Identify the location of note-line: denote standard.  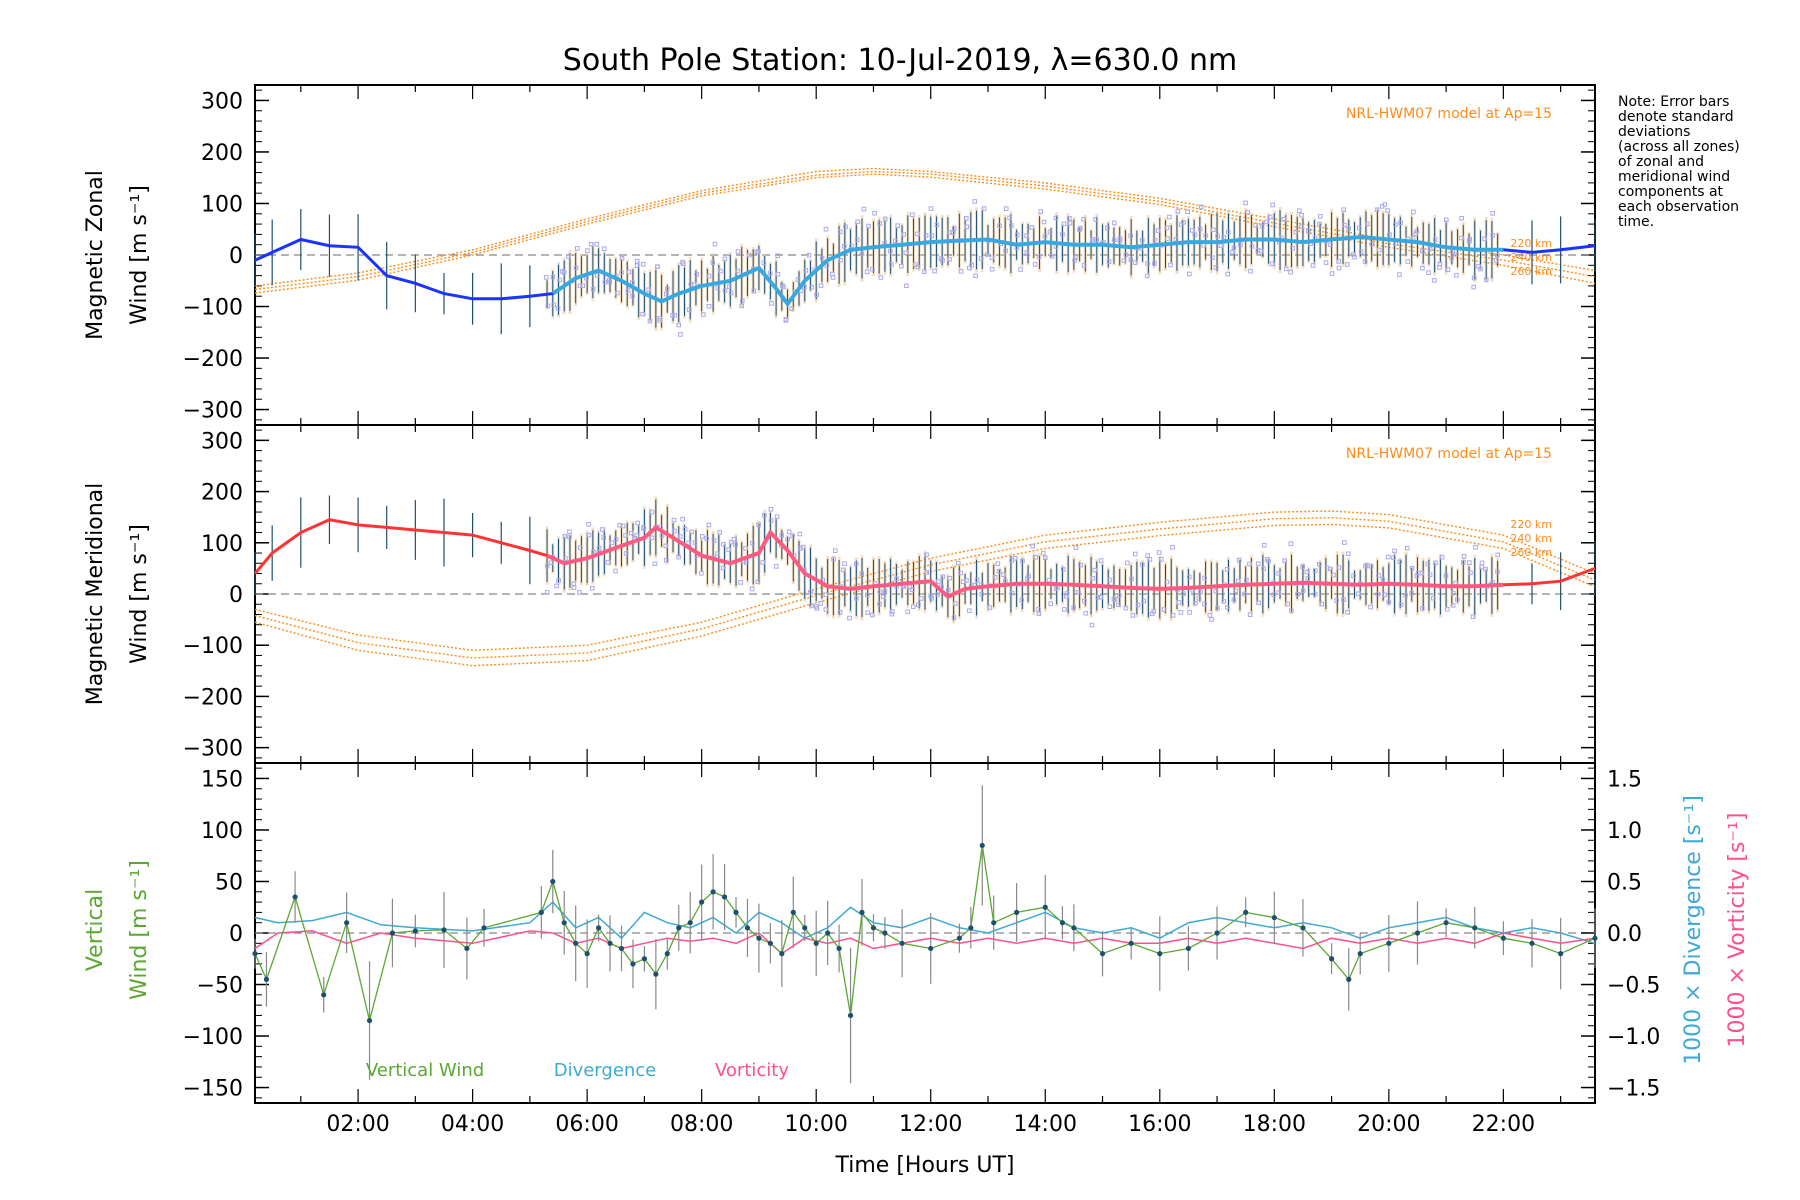
(1676, 117).